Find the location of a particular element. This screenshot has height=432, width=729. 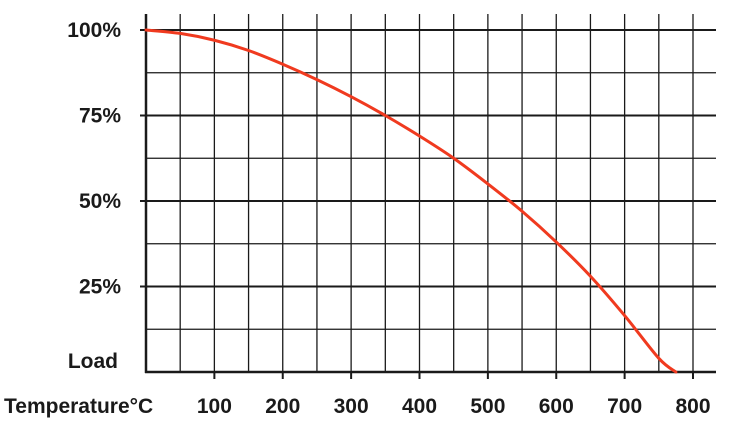

x-tick-label: 600 is located at coordinates (556, 406).